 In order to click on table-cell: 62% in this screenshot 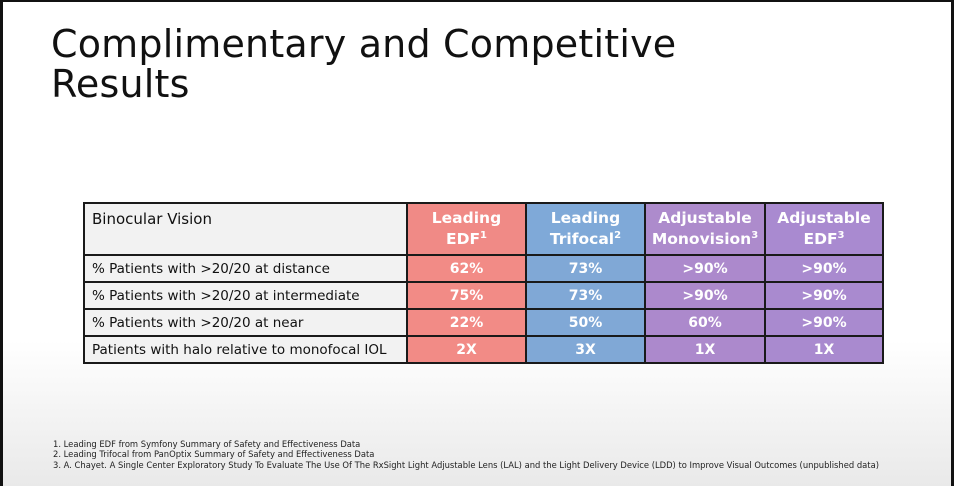, I will do `click(466, 268)`.